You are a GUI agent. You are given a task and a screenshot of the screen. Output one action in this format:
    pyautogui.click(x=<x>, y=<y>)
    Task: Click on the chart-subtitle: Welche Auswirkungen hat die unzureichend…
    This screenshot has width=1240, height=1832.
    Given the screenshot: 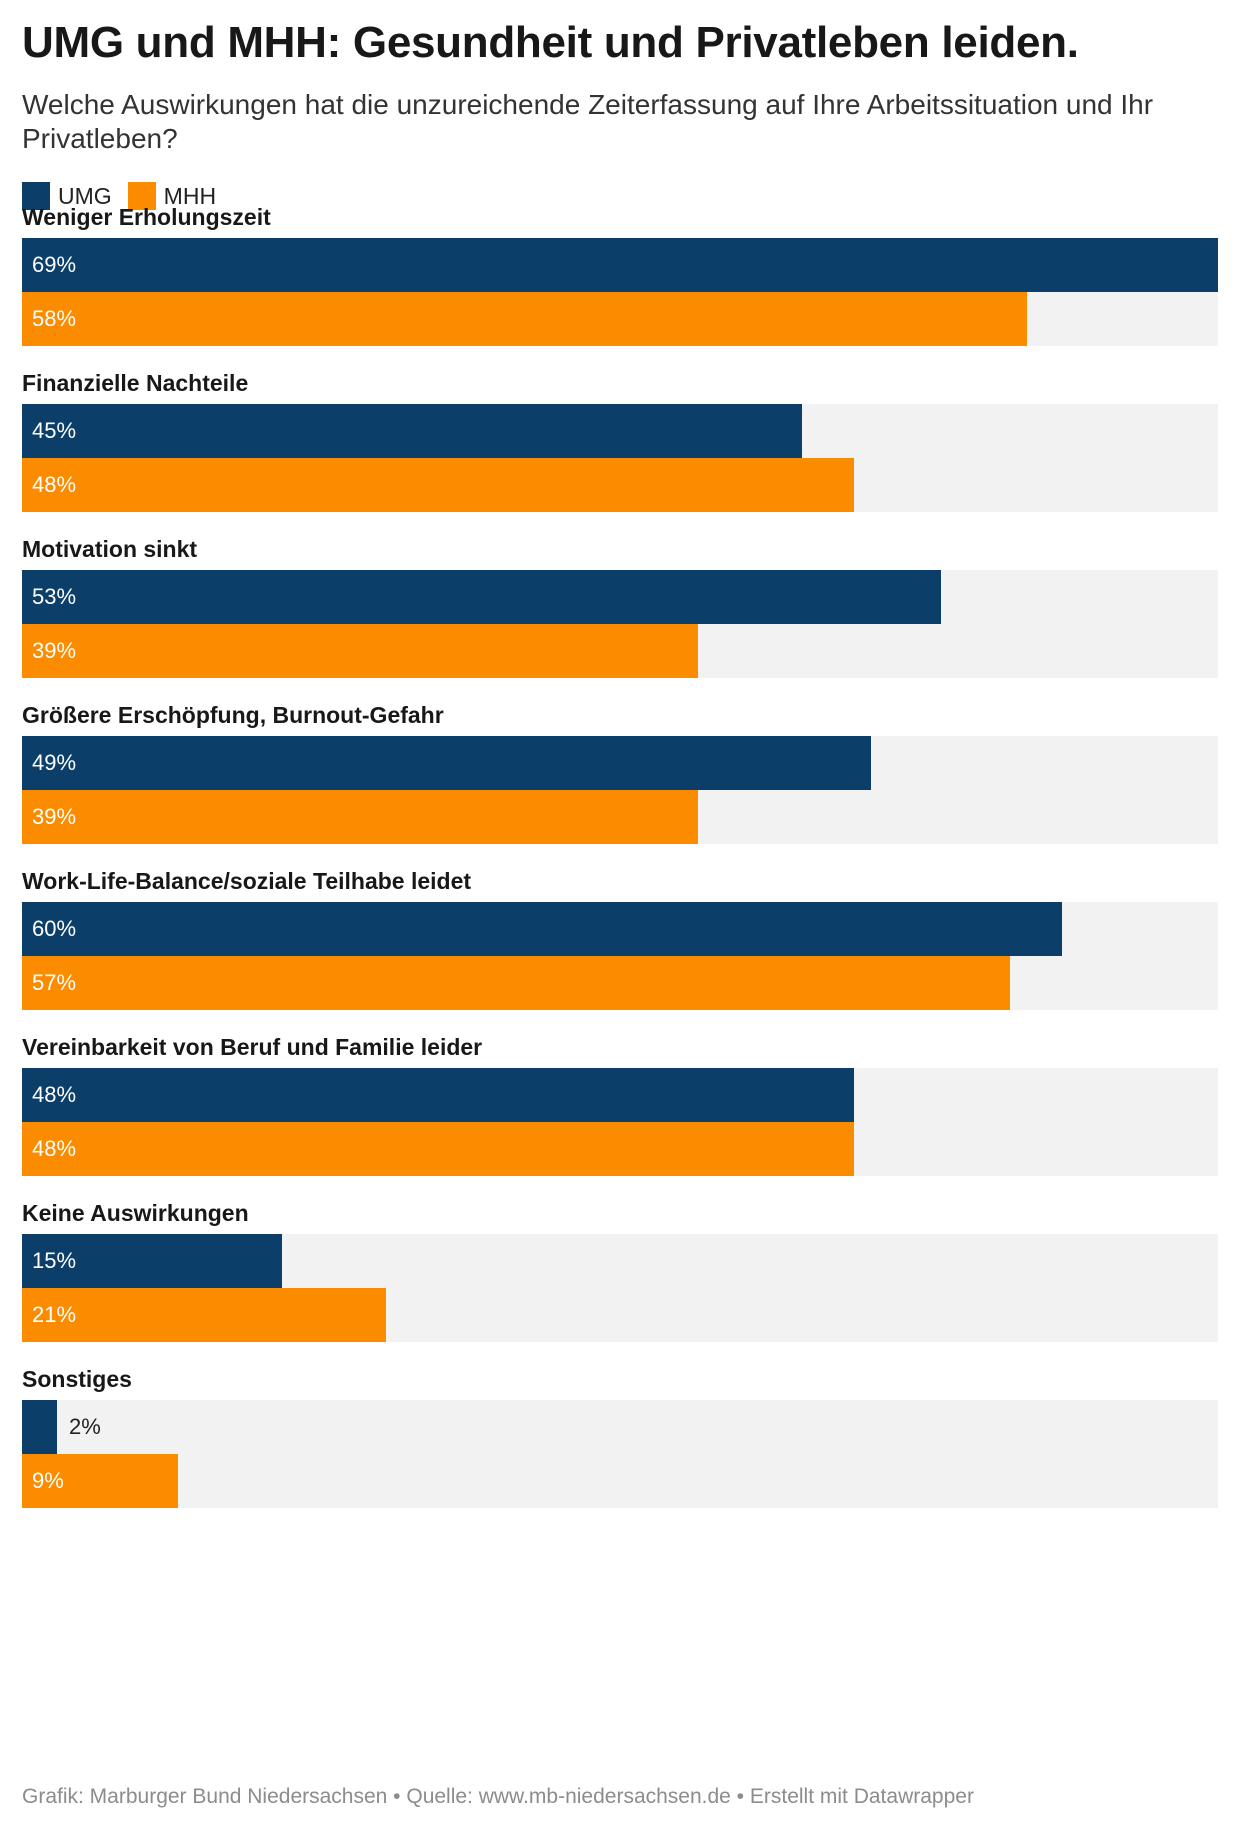 What is the action you would take?
    pyautogui.click(x=588, y=121)
    